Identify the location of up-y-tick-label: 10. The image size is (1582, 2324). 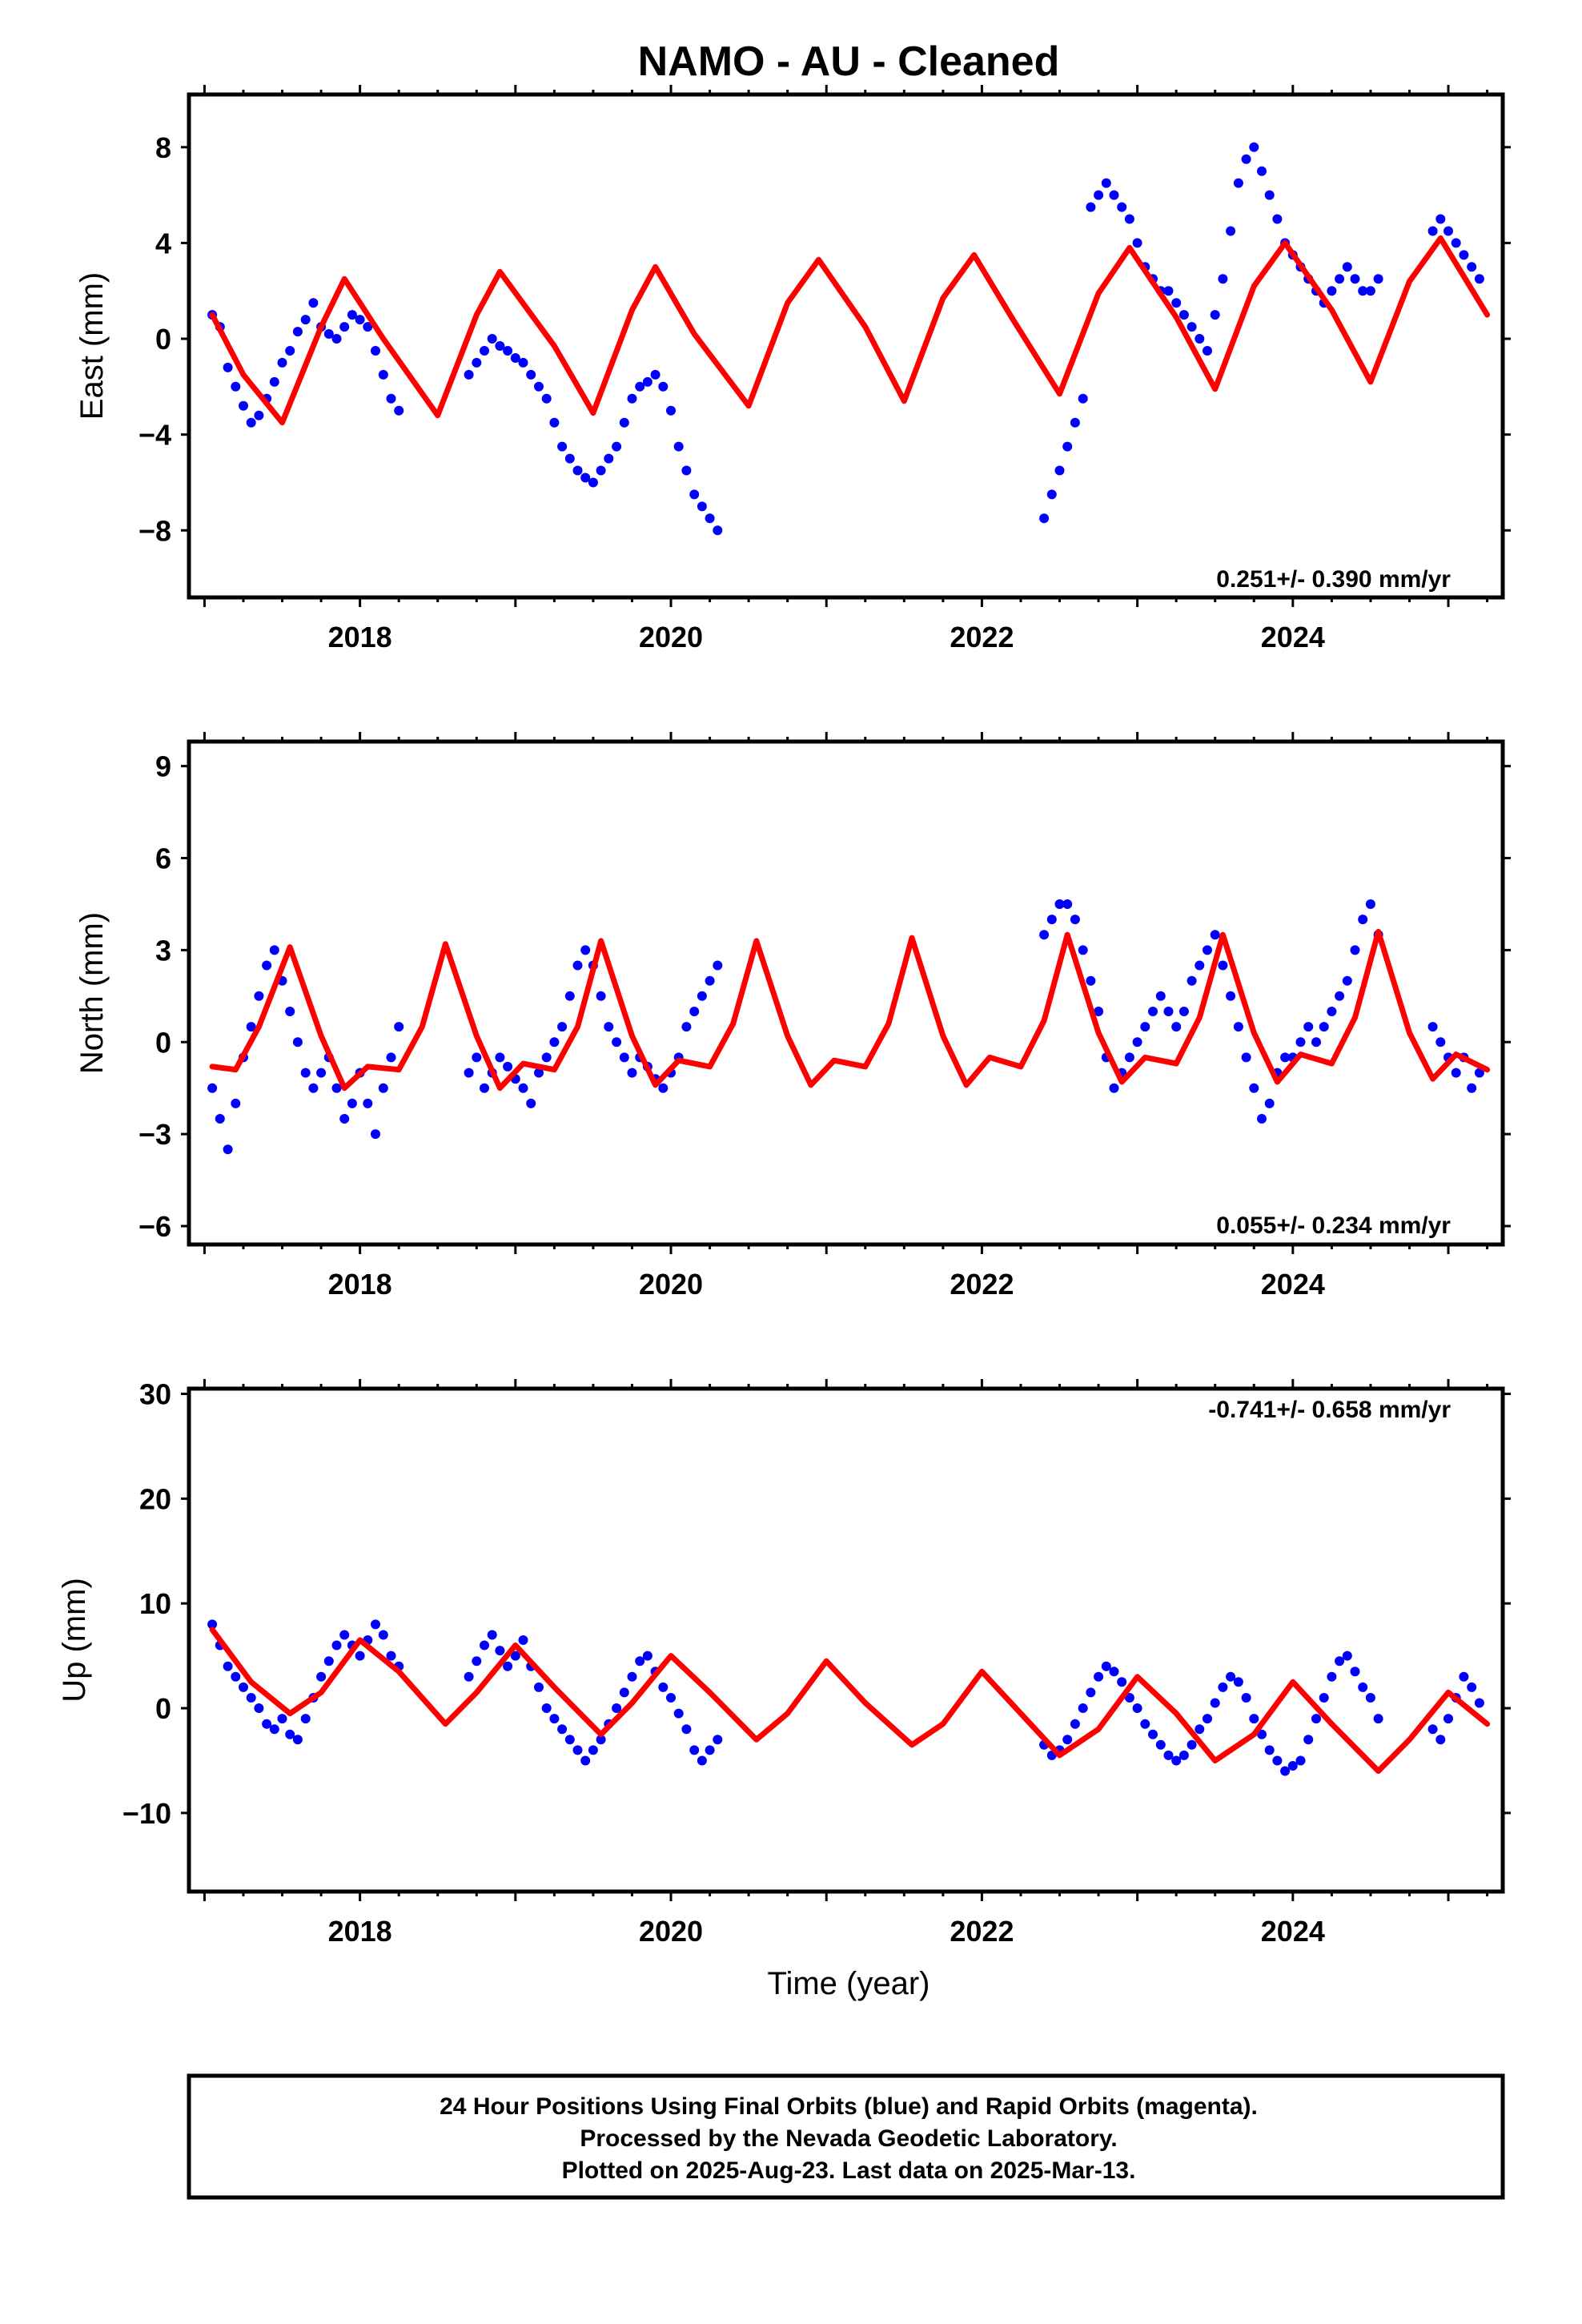
(155, 1604).